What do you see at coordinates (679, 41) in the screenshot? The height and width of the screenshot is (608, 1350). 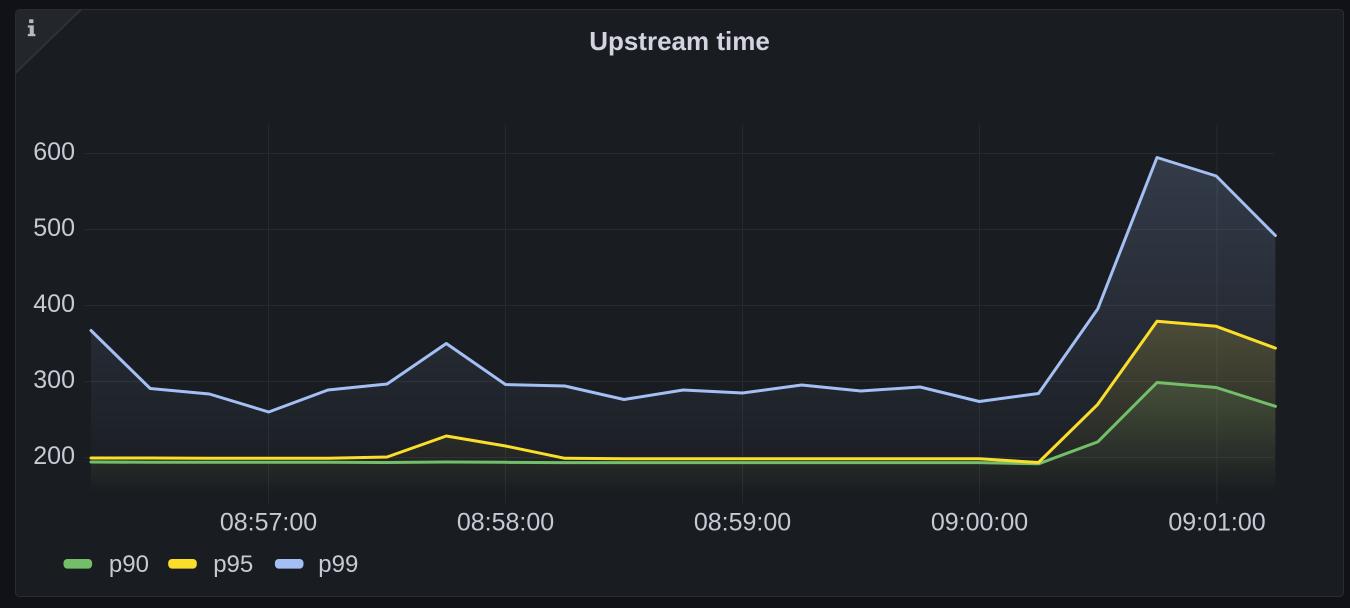 I see `svg-text: Upstream time` at bounding box center [679, 41].